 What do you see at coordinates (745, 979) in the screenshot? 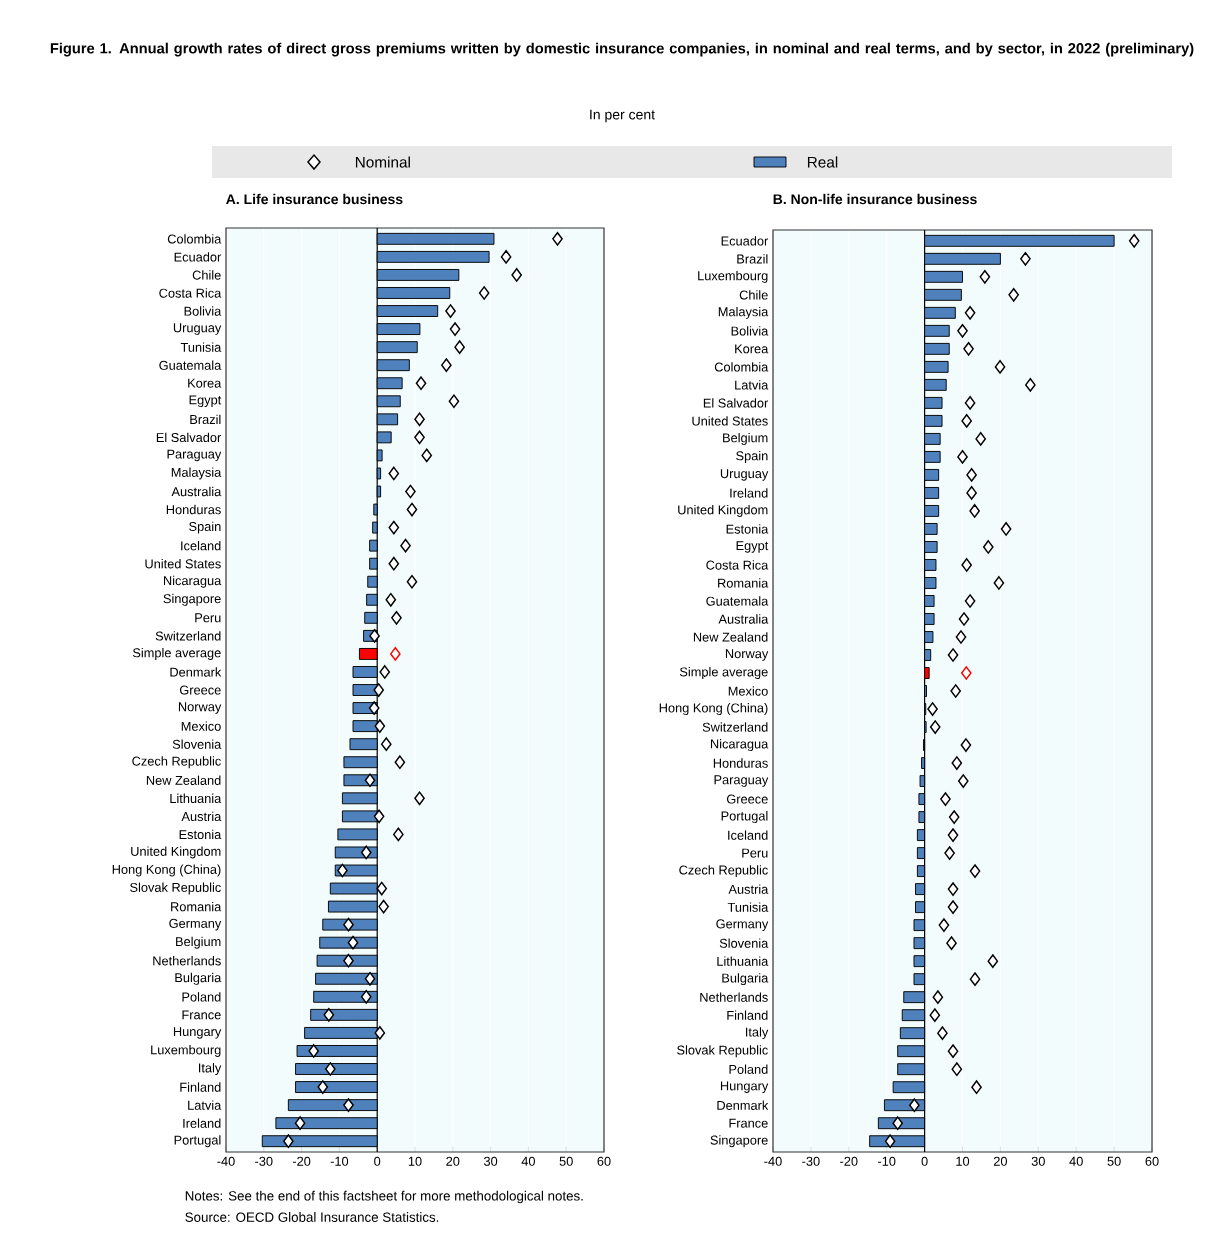
I see `y-tick-label: Bulgaria` at bounding box center [745, 979].